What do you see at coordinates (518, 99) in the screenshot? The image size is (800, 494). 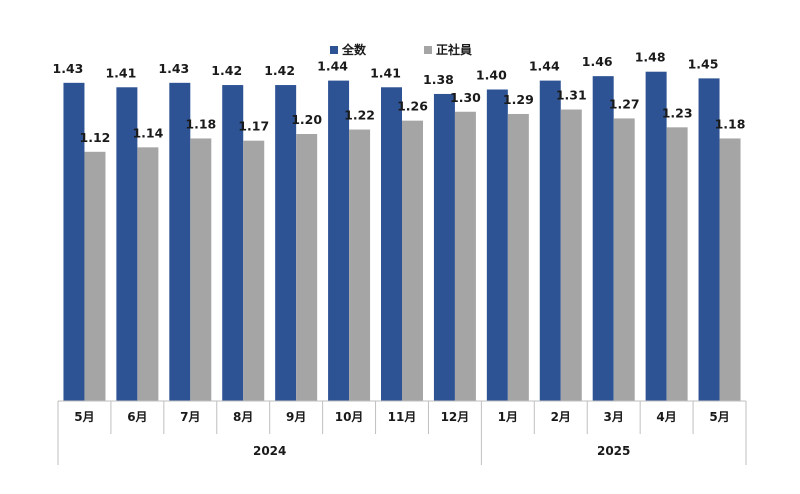 I see `data-label-regular-9: 1.29` at bounding box center [518, 99].